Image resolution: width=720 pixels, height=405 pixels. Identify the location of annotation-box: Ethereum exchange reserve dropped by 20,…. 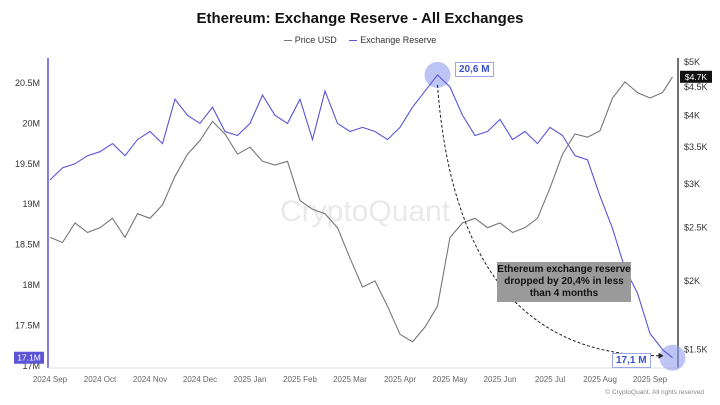
(564, 282).